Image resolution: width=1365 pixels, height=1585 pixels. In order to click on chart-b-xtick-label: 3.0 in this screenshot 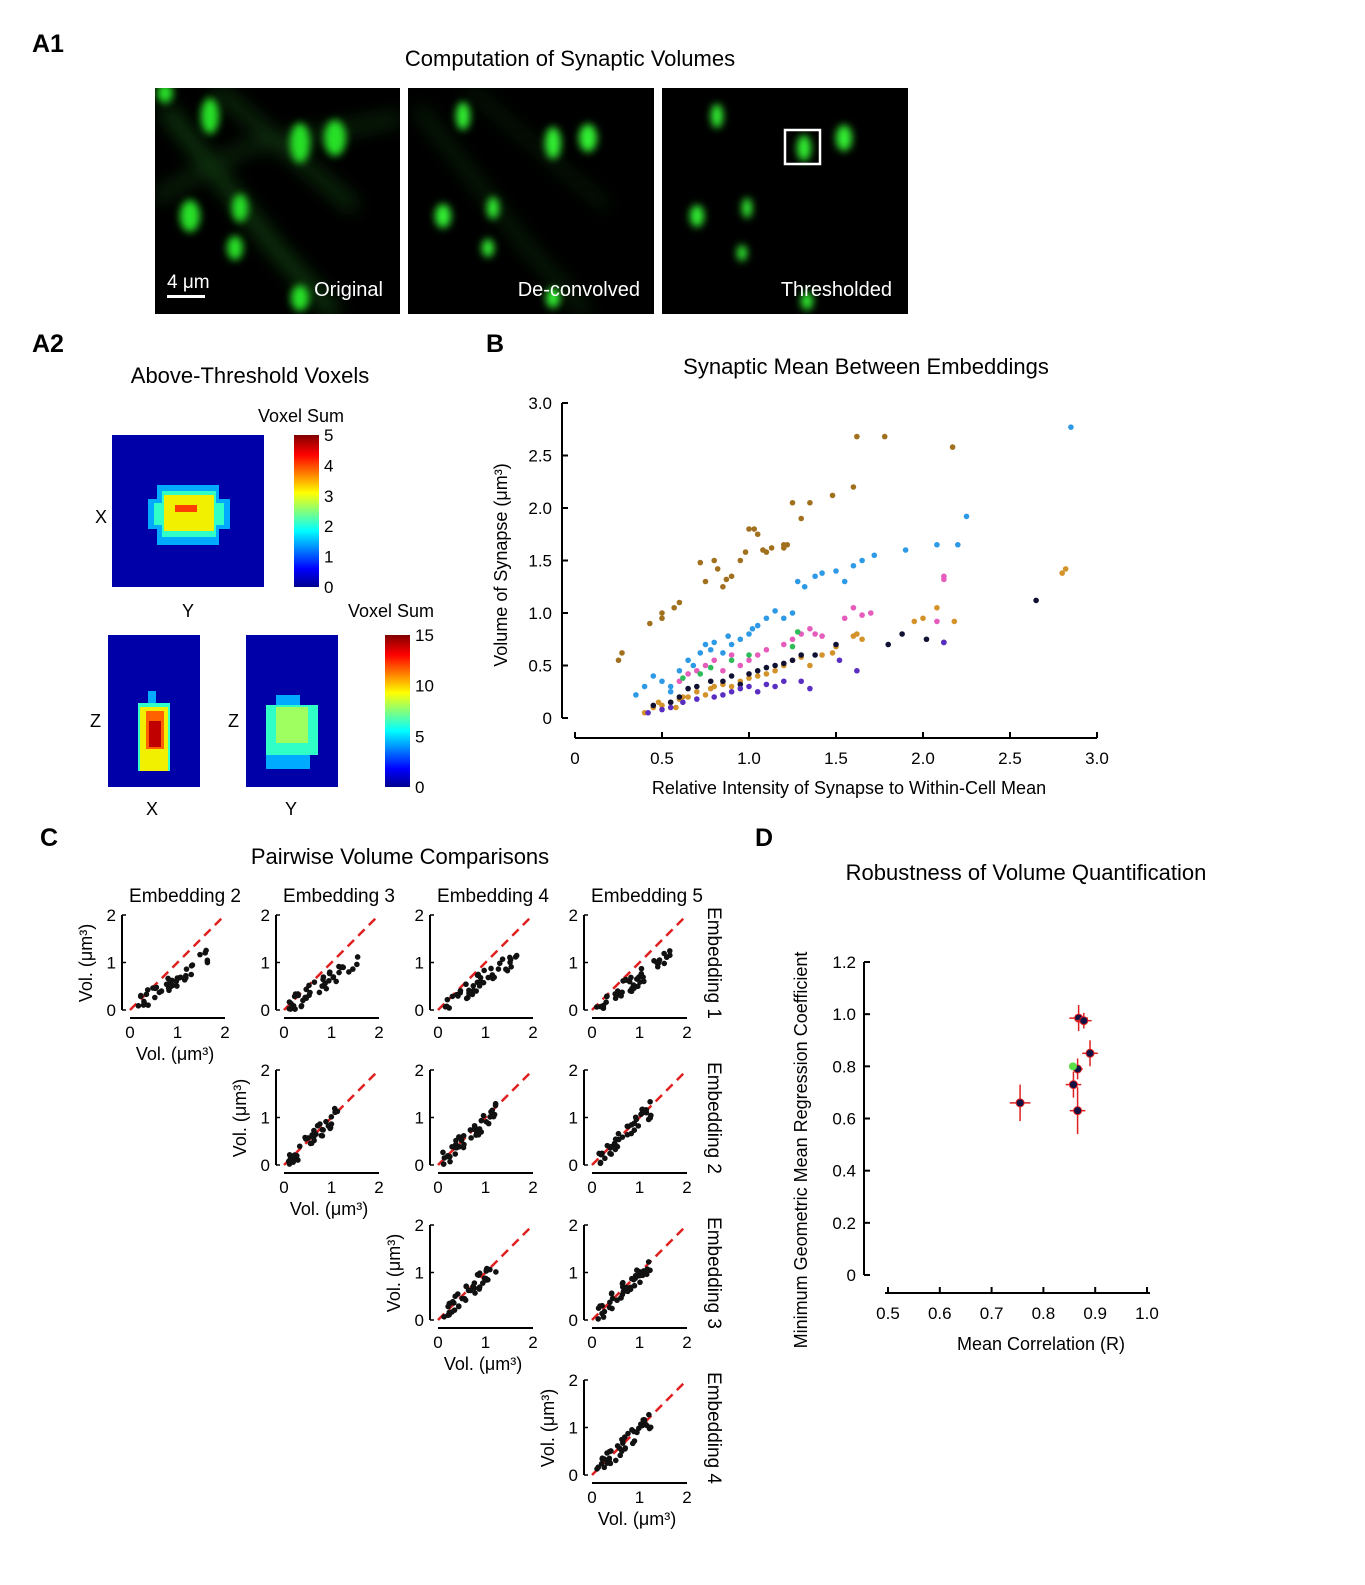, I will do `click(1097, 758)`.